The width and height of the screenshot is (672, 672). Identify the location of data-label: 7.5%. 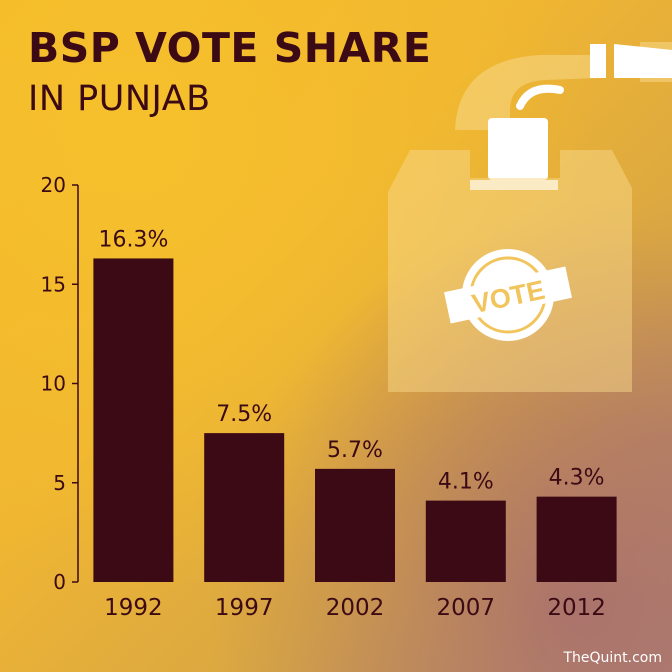
(244, 414).